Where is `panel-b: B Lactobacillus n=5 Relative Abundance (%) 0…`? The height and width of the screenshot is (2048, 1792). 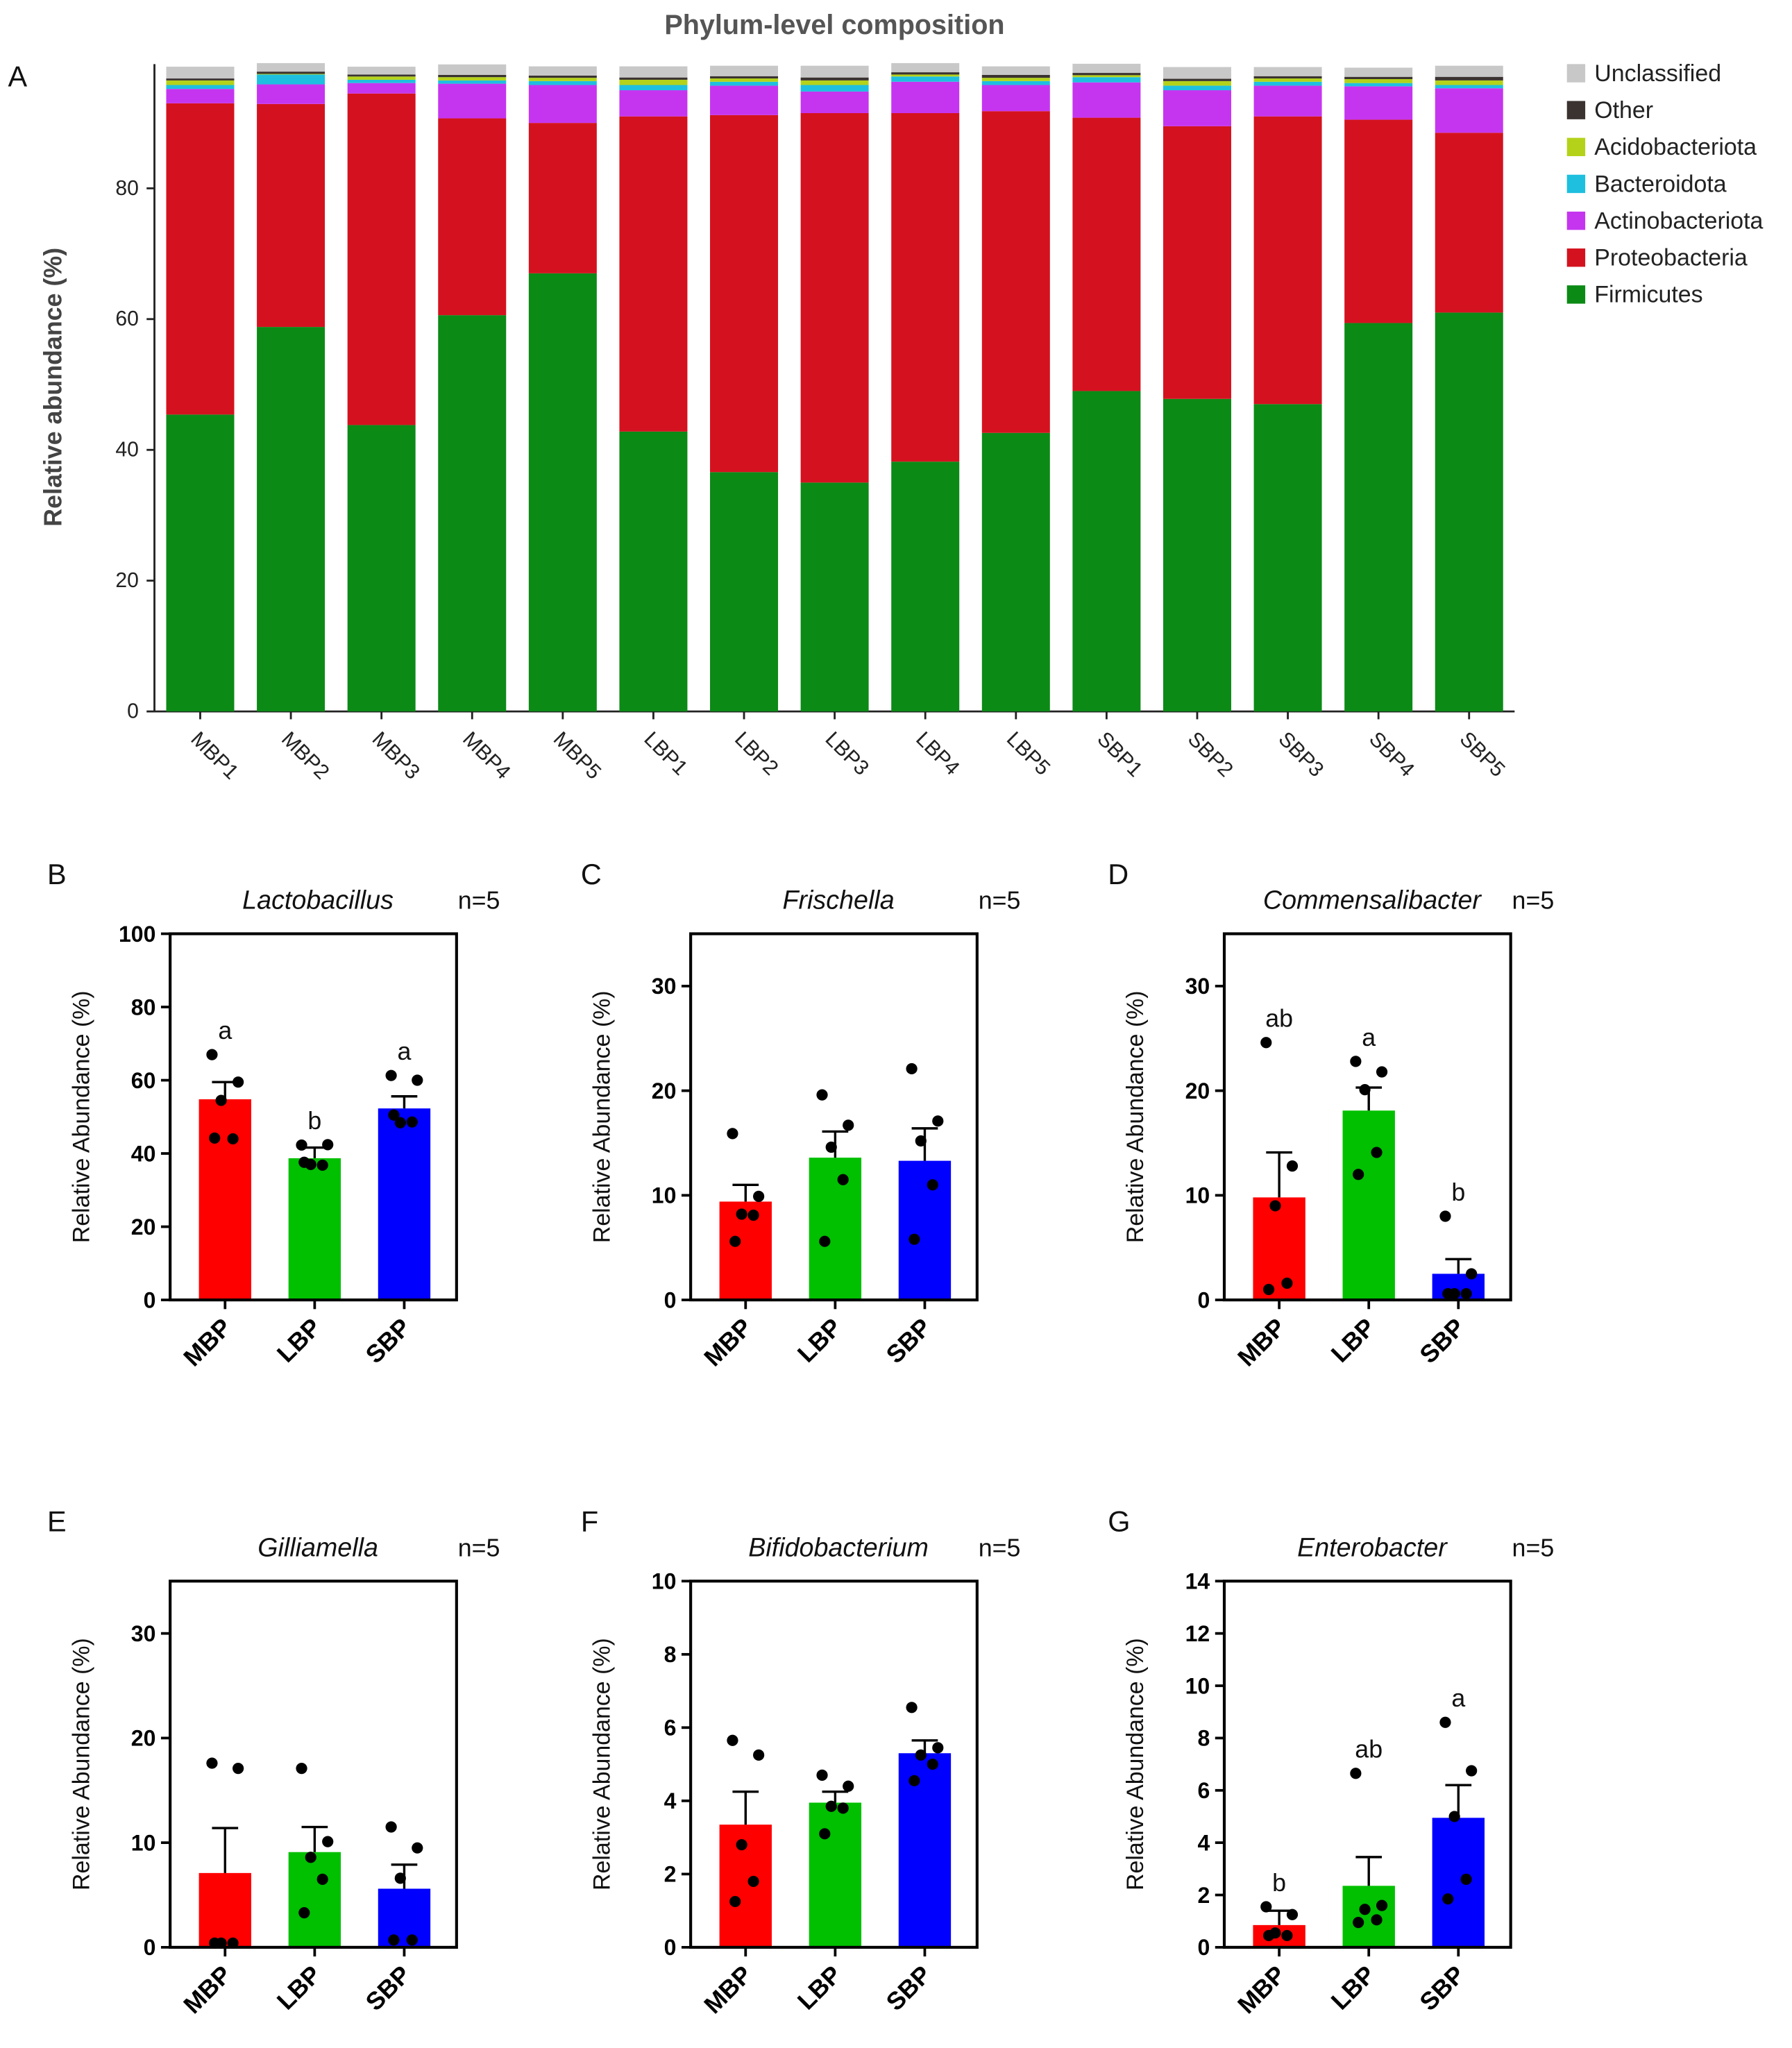 panel-b: B Lactobacillus n=5 Relative Abundance (%) 0… is located at coordinates (273, 1115).